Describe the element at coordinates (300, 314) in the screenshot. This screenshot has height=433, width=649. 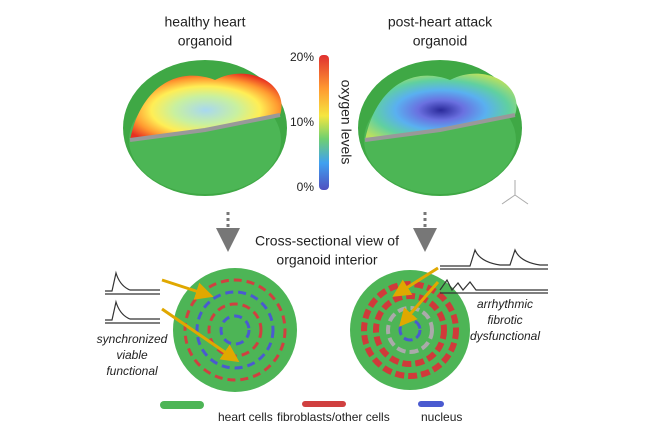
I see `pointer-arrows` at that location.